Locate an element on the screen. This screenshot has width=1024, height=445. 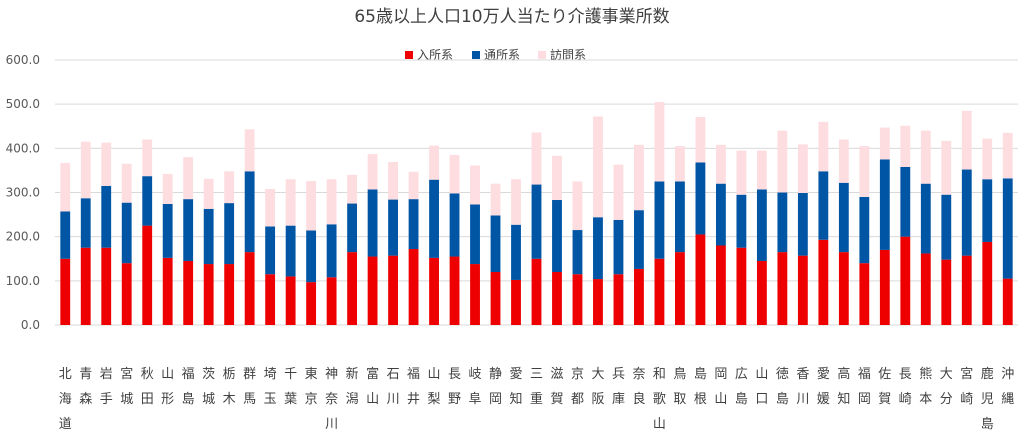
x-tick-label: 山形 is located at coordinates (167, 387).